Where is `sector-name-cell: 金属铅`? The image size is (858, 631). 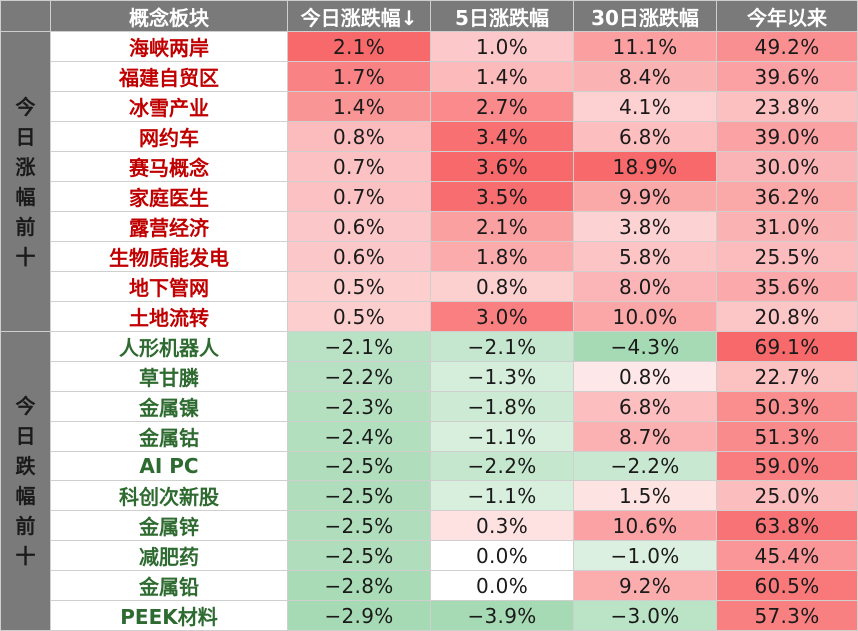
sector-name-cell: 金属铅 is located at coordinates (169, 585).